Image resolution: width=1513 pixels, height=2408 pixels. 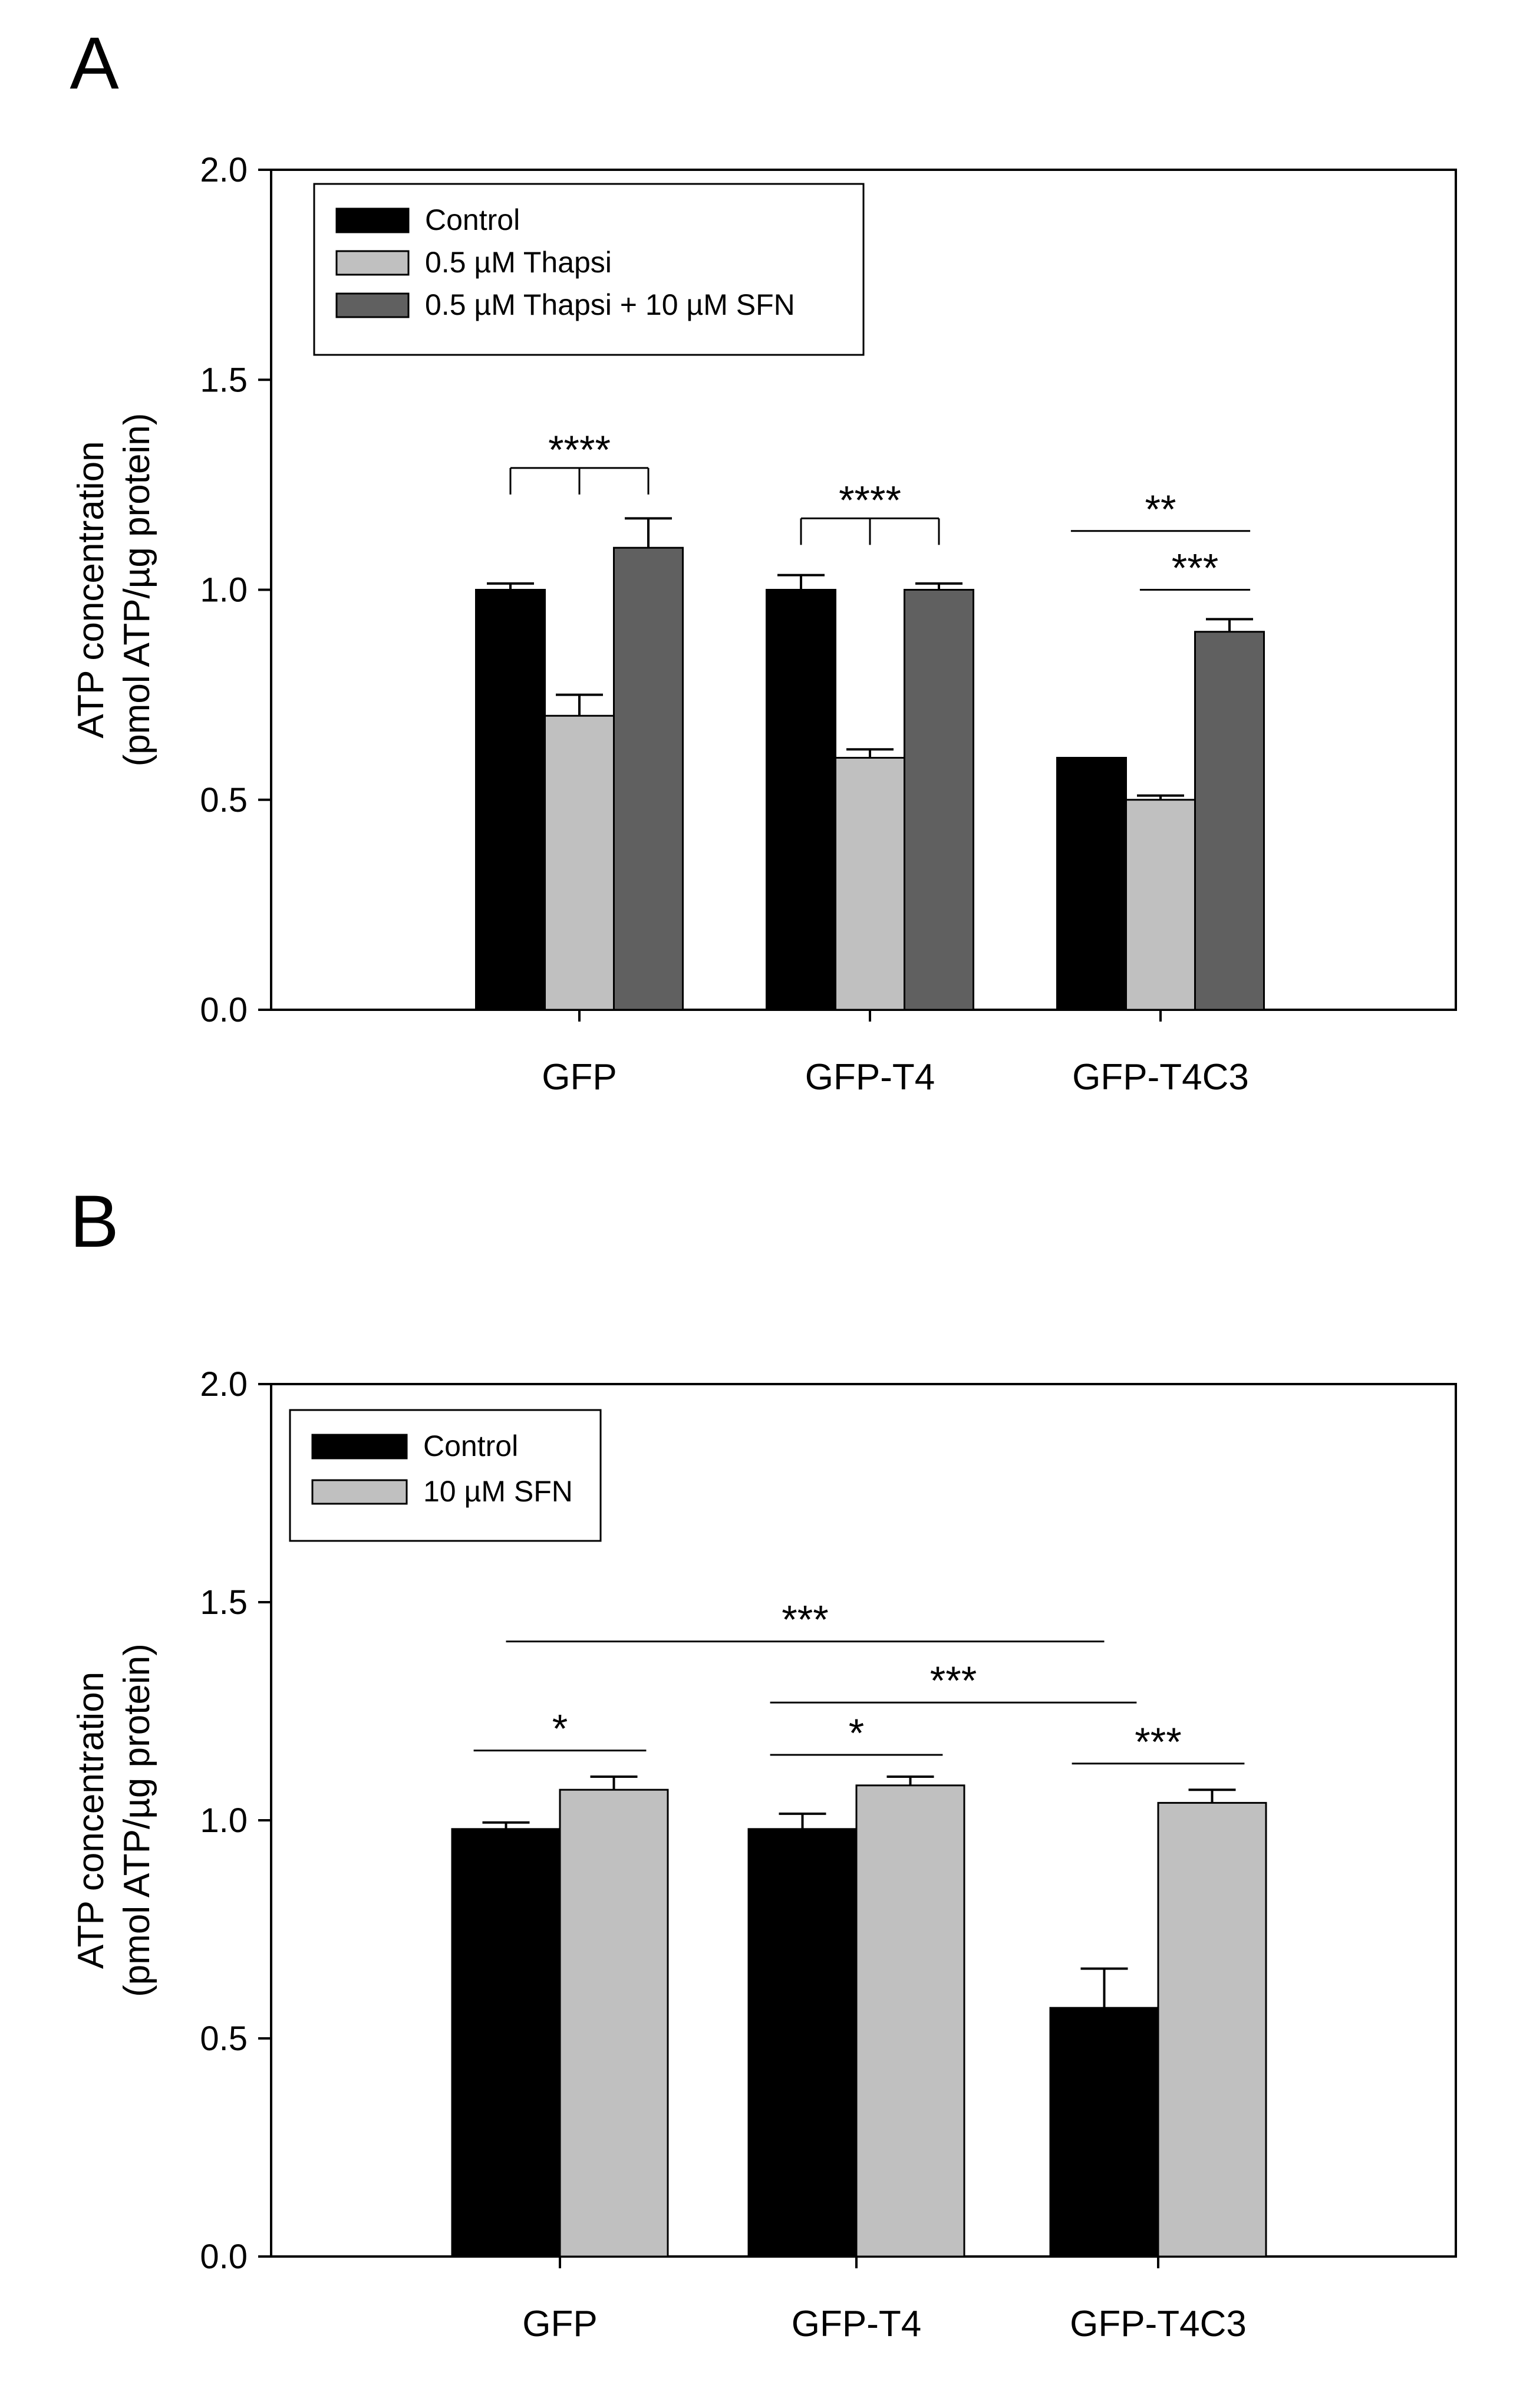 I want to click on significance-annotation: **, so click(x=1160, y=509).